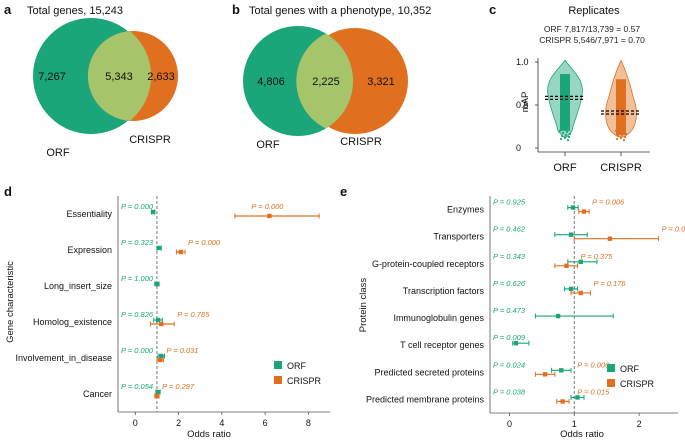 Image resolution: width=685 pixels, height=441 pixels. I want to click on venn-b-orf-only: 4,806, so click(271, 82).